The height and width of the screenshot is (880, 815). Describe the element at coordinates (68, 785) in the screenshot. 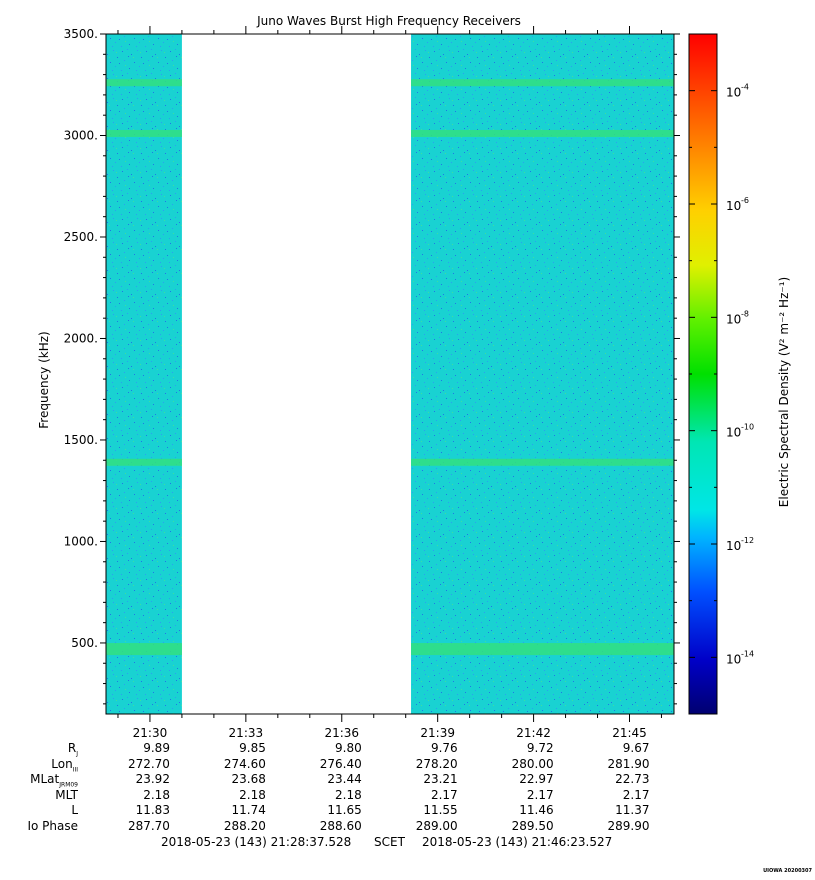

I see `ephemeris-label-subscript: JRM09` at that location.